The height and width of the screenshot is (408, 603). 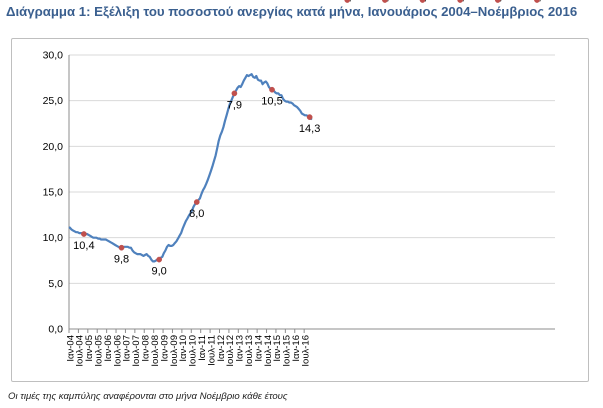 What do you see at coordinates (164, 348) in the screenshot?
I see `x-tick-label: Ιαν-09` at bounding box center [164, 348].